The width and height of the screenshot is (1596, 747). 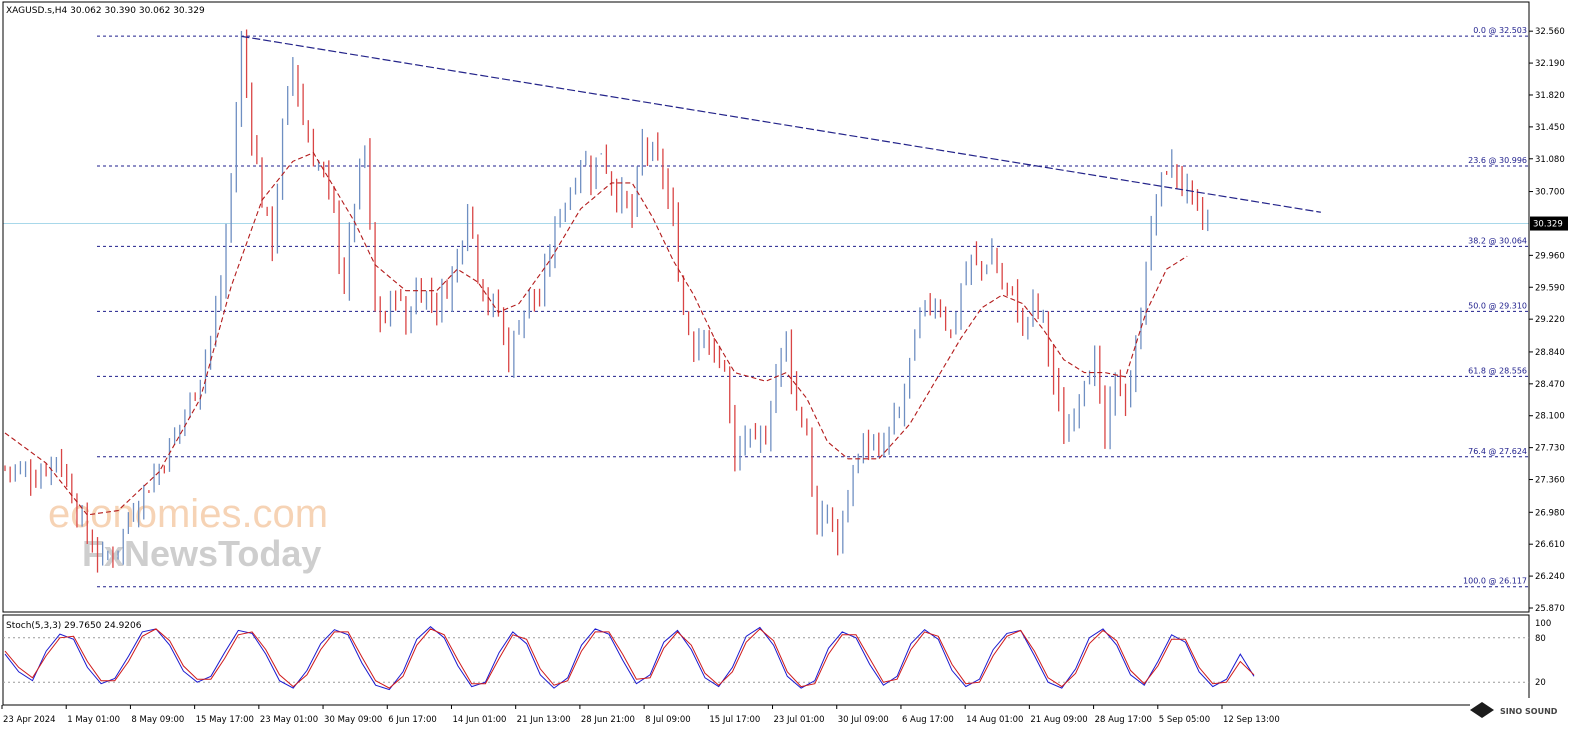 I want to click on fib-level-label: 100.0 @ 26.117, so click(x=1495, y=581).